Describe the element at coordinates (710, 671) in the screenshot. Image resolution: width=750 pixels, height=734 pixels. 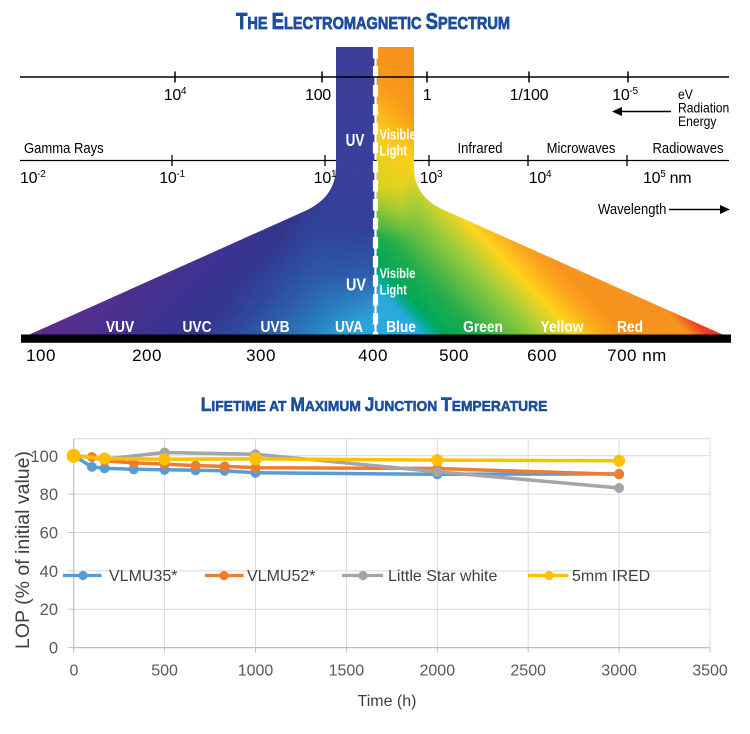
I see `svg-text: 3500` at that location.